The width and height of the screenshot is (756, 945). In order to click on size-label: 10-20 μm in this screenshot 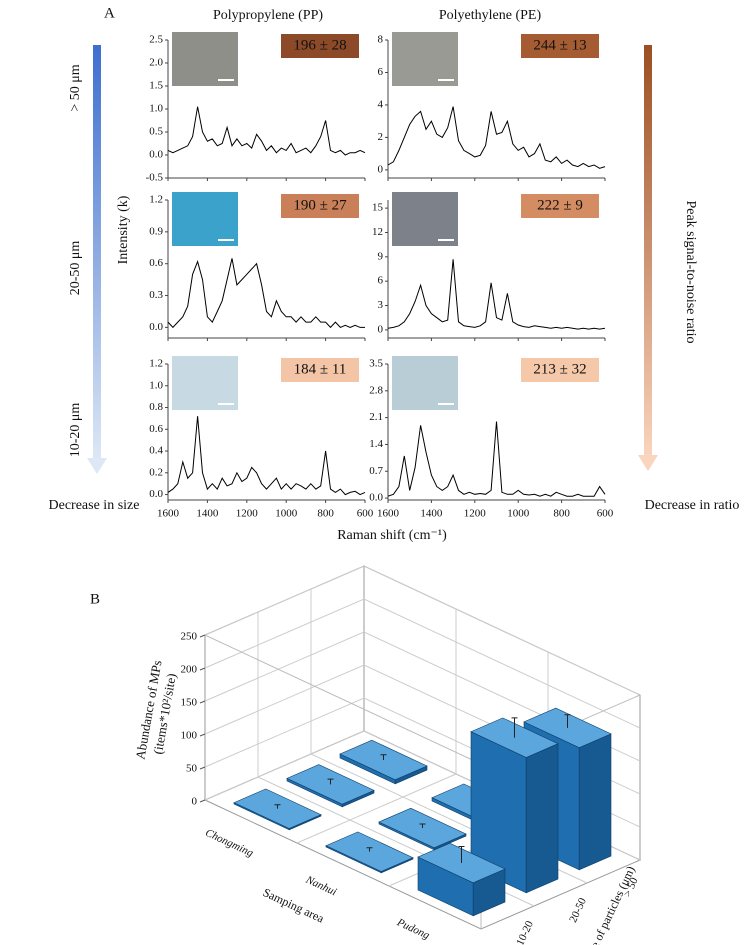, I will do `click(75, 430)`.